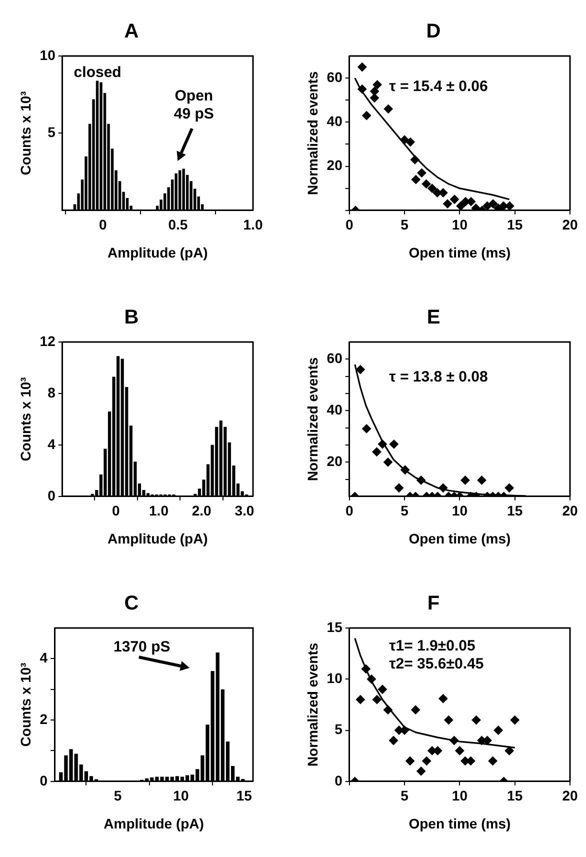 This screenshot has height=857, width=586. I want to click on annotation: Open 49 pS, so click(194, 105).